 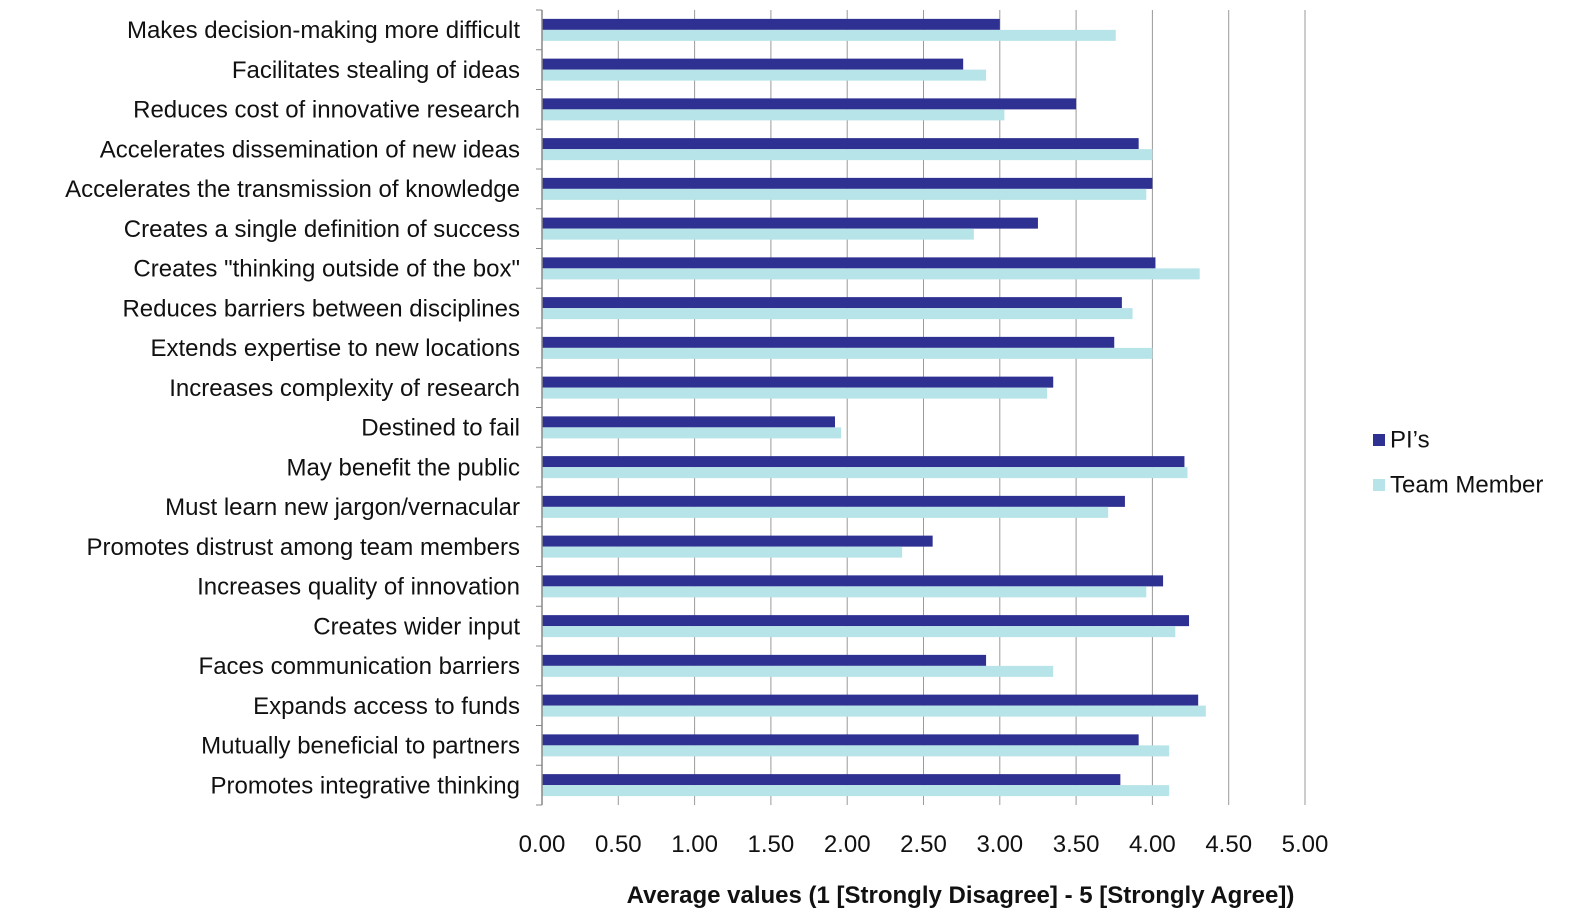 What do you see at coordinates (326, 110) in the screenshot?
I see `category-label: Reduces cost of innovative research` at bounding box center [326, 110].